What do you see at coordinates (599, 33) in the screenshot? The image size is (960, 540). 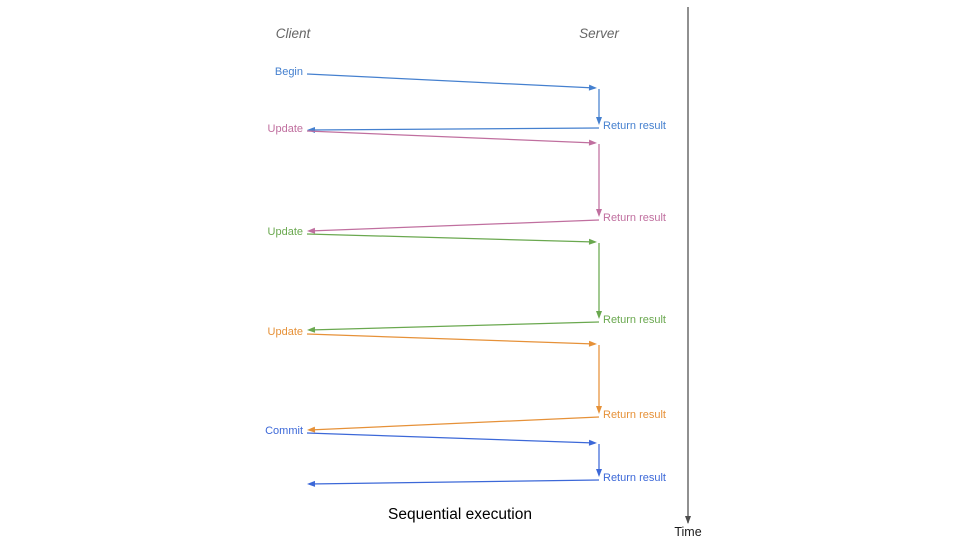 I see `server-column-label: Server` at bounding box center [599, 33].